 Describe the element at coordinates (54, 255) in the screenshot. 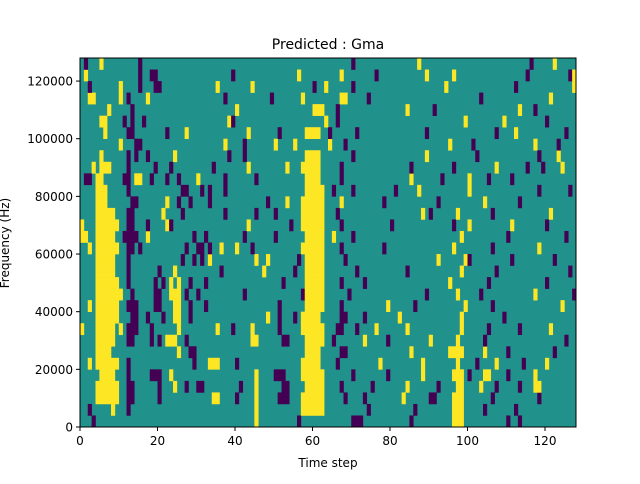

I see `y-tick-label: 60000` at that location.